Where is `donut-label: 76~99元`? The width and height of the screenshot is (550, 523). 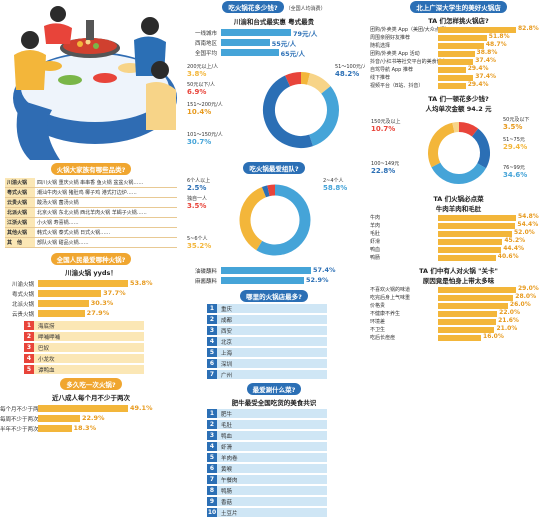
donut-label: 76~99元 is located at coordinates (514, 168).